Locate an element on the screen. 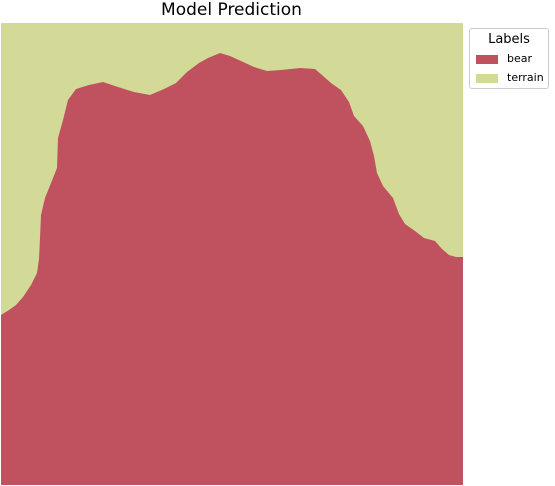  legend-swatch-terrain is located at coordinates (487, 78).